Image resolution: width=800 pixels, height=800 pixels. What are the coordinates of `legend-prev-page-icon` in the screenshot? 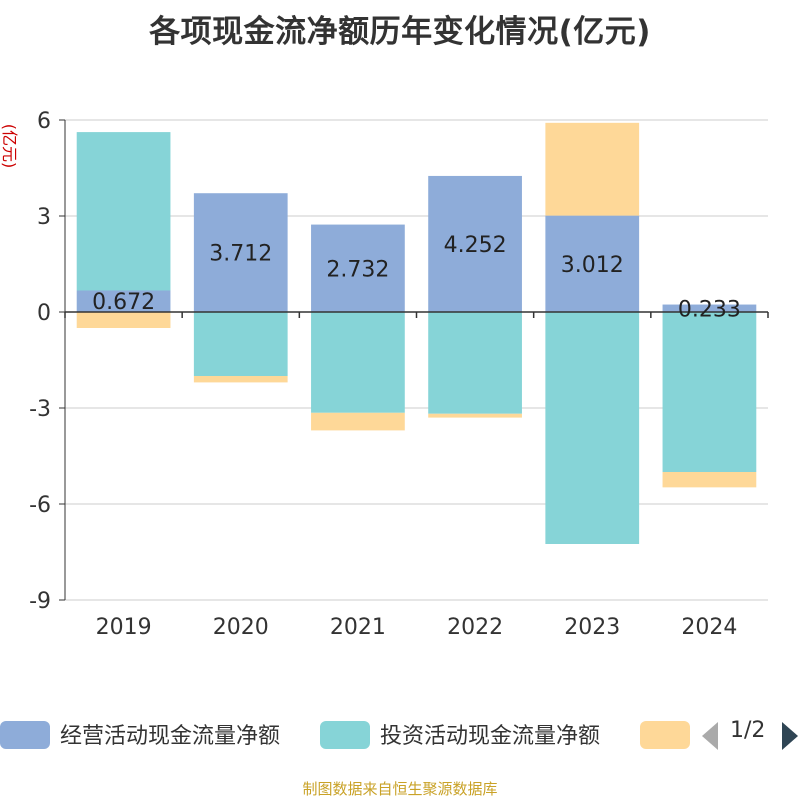 It's located at (710, 736).